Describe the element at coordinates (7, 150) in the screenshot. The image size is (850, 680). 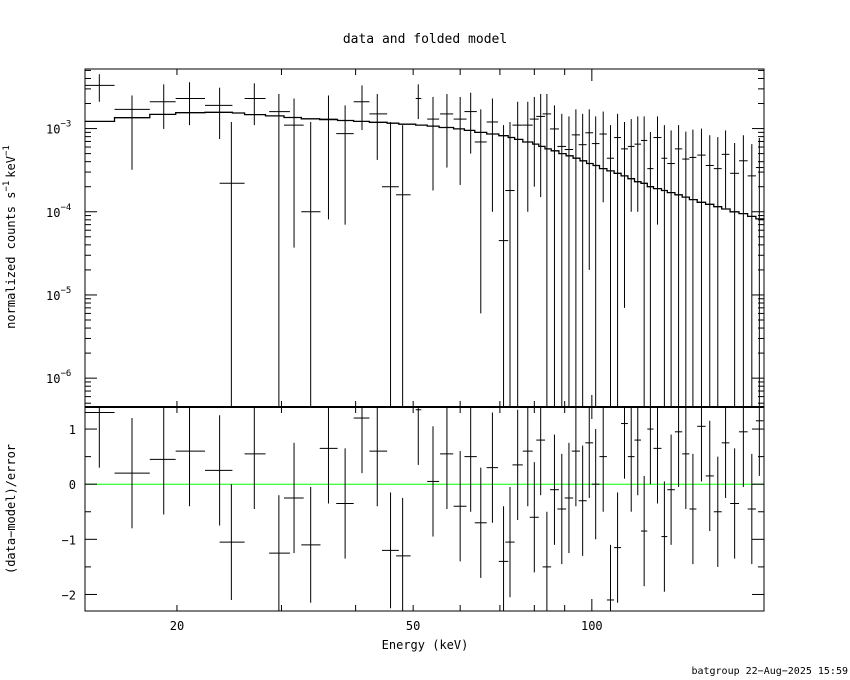
I see `top-y-axis-label-exp2: −1` at that location.